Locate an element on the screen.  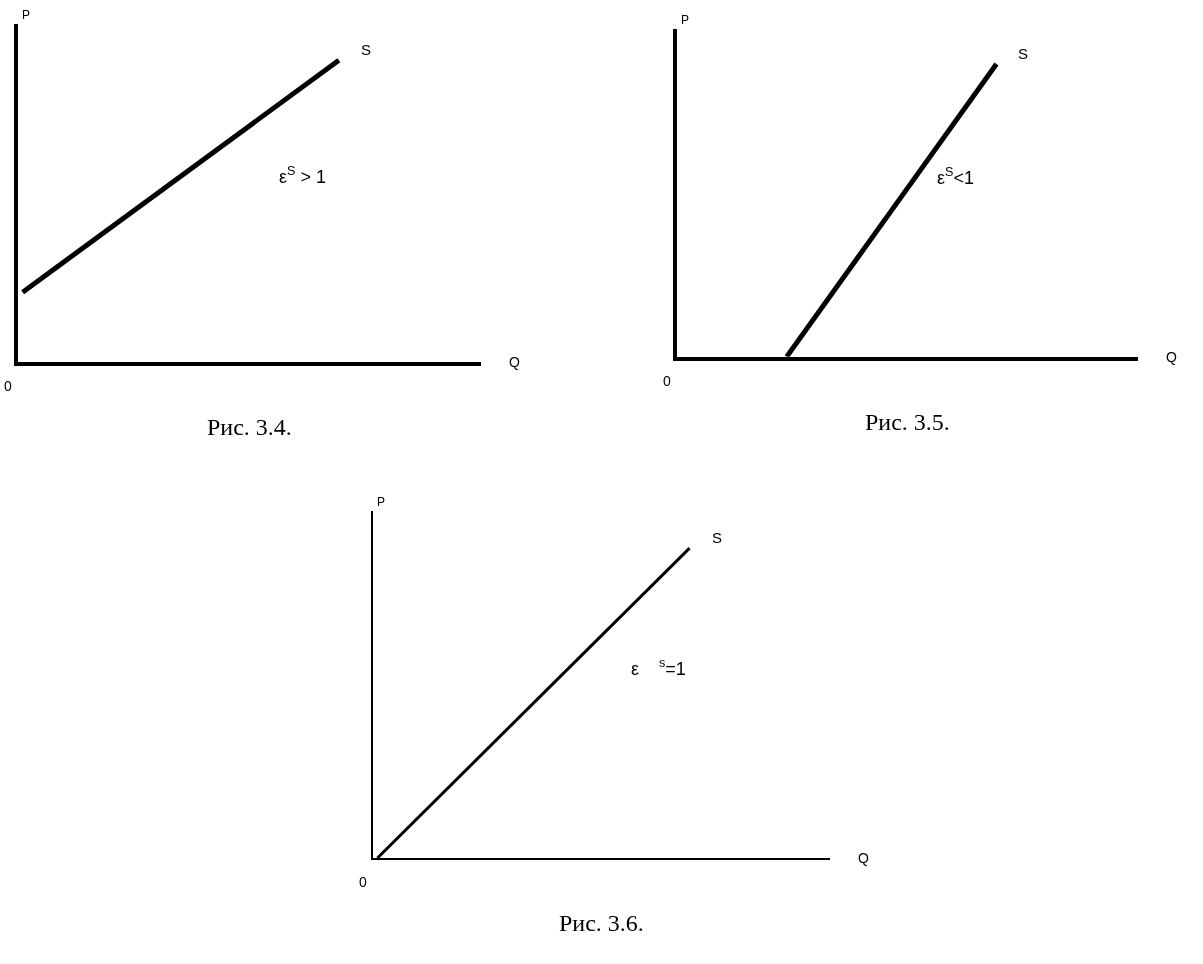
text: Рис. 3.6. is located at coordinates (601, 923).